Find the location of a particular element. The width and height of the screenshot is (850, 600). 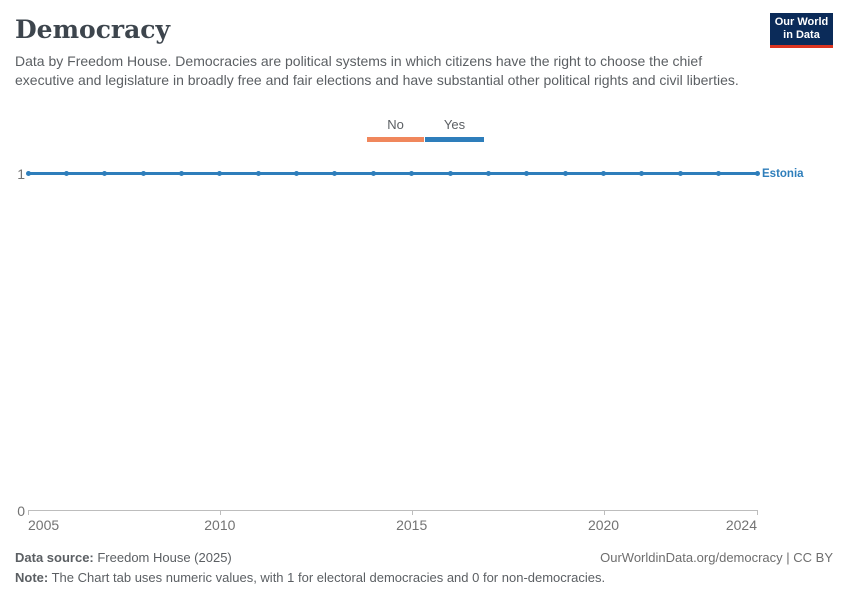

x-tick-label-2015: 2015 is located at coordinates (412, 525).